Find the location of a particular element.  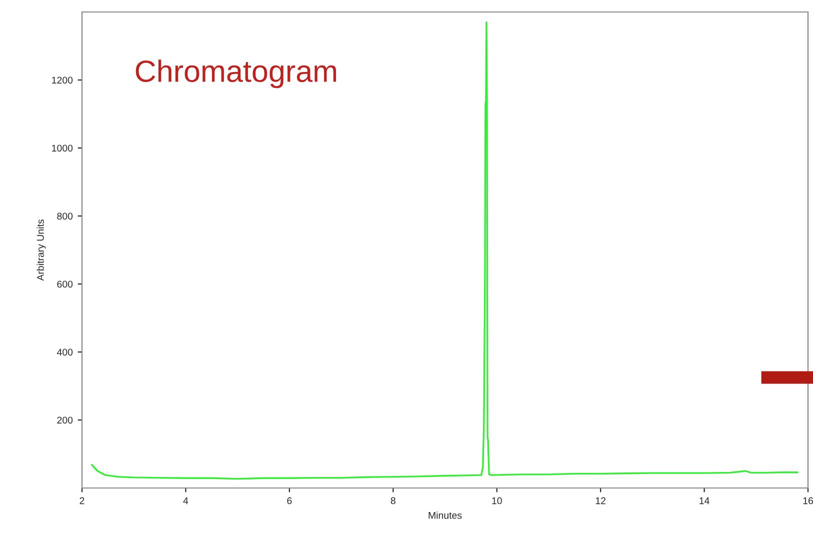

x-tick-label: 8 is located at coordinates (393, 500).